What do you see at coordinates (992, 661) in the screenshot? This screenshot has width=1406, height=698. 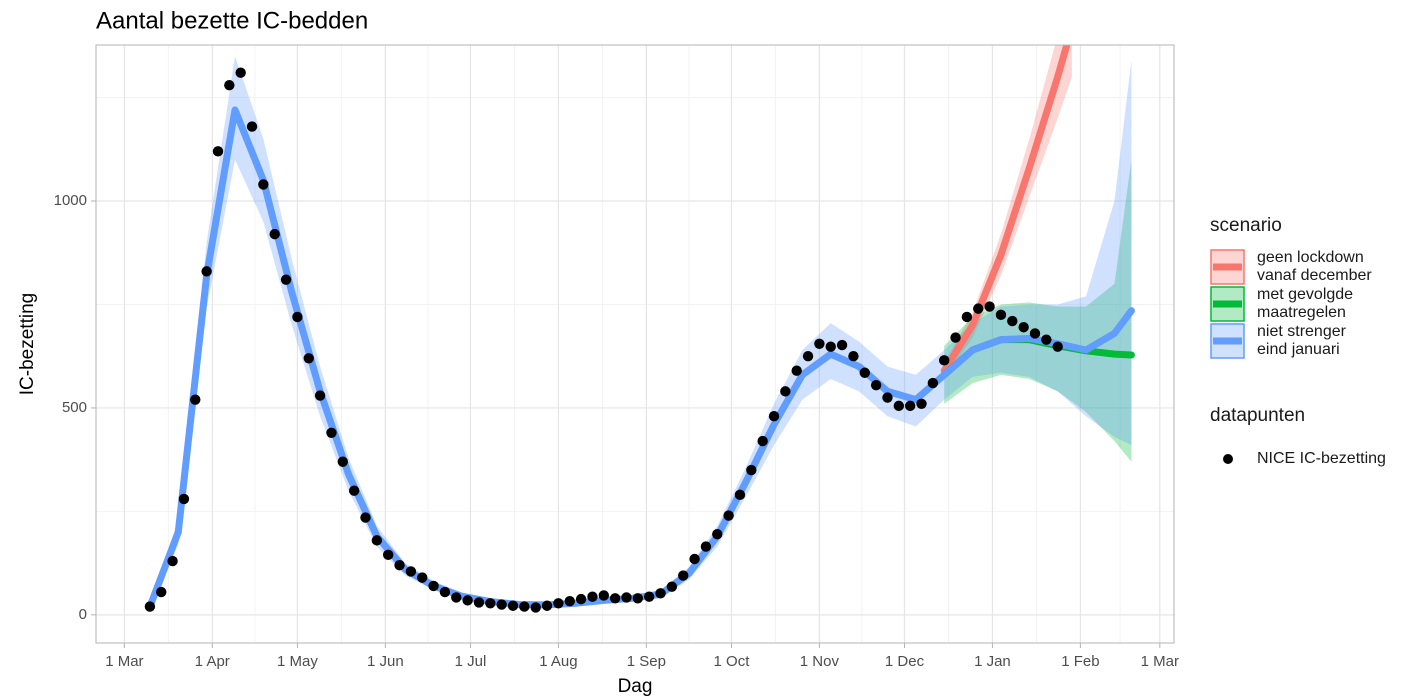 I see `x-tick-label: 1 Jan` at bounding box center [992, 661].